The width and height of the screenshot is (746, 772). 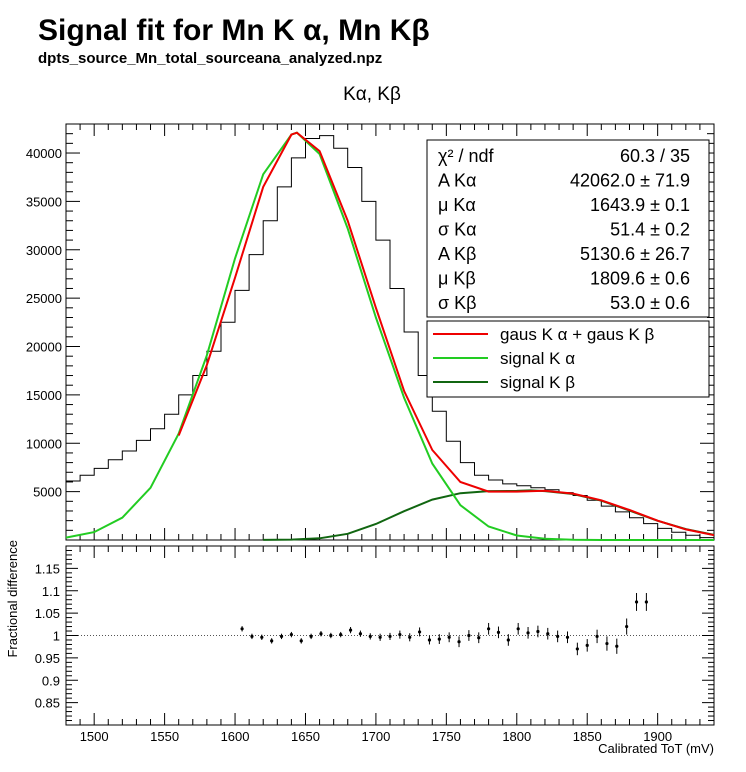 I want to click on y-tick-label: 1.1, so click(x=51, y=591).